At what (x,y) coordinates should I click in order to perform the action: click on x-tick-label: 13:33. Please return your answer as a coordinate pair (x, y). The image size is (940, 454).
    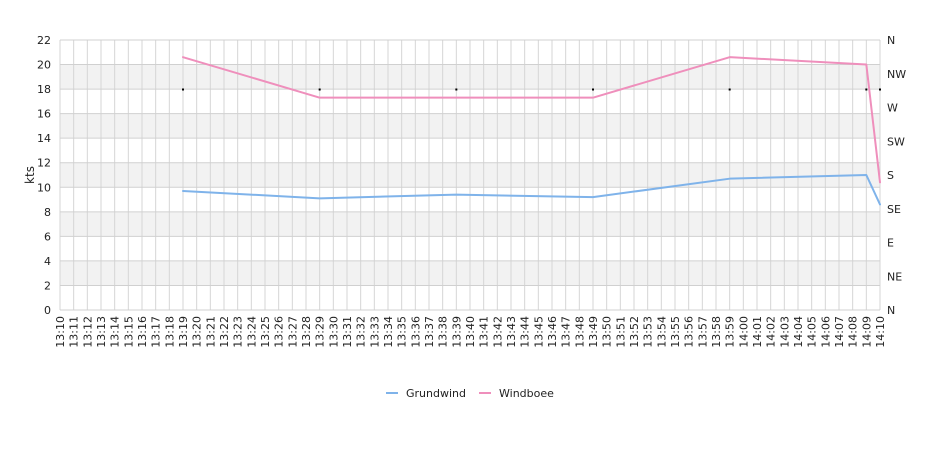
    Looking at the image, I should click on (374, 332).